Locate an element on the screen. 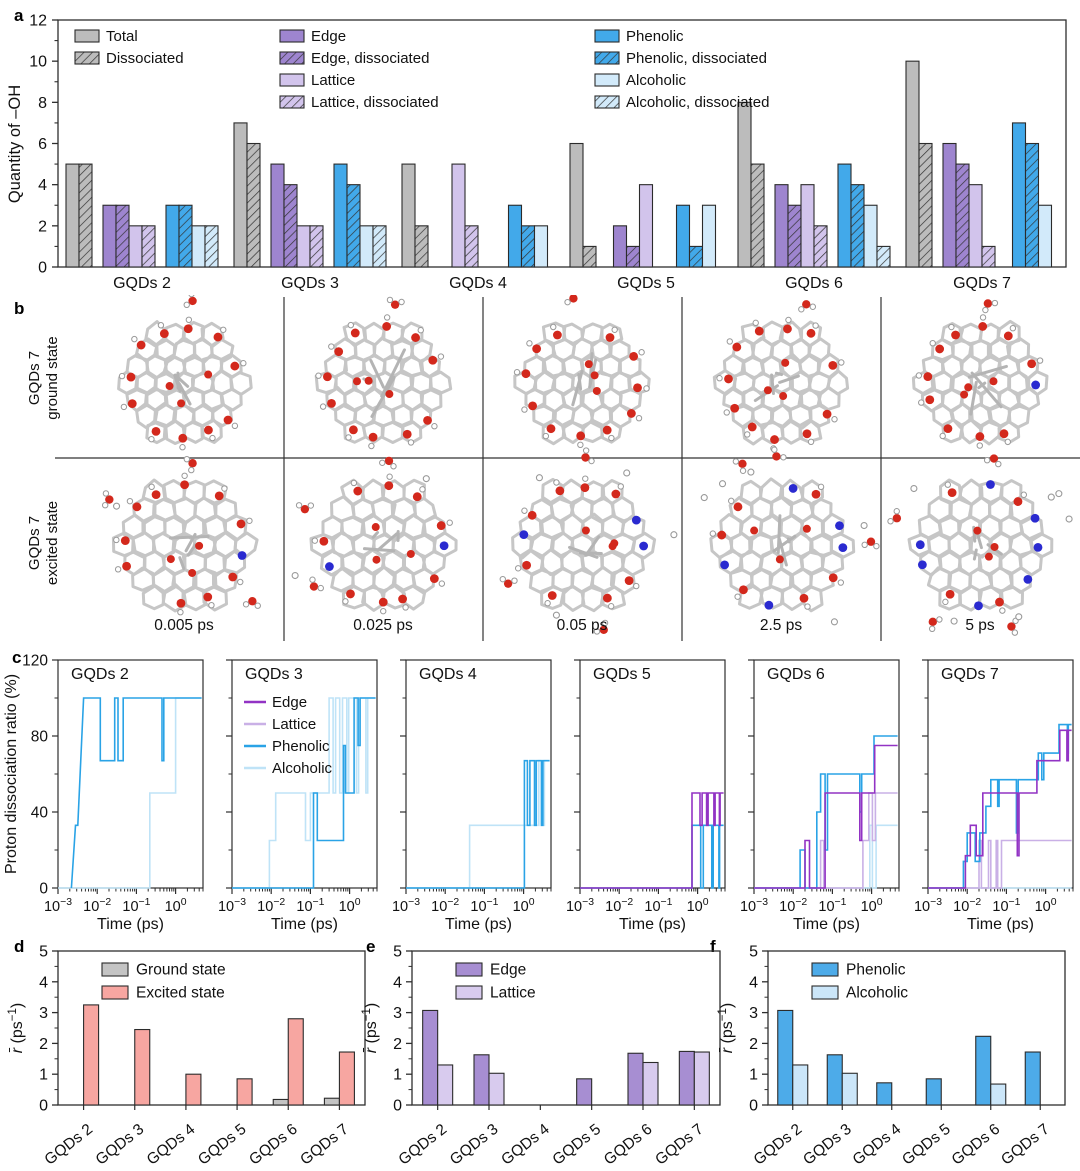 This screenshot has height=1171, width=1080. category-label: GQDs 7 is located at coordinates (1025, 1145).